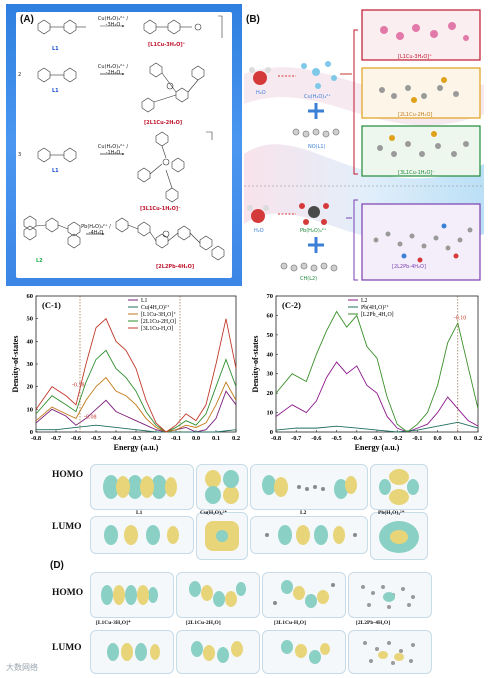  I want to click on c2-xtick-label: 0.1, so click(458, 438).